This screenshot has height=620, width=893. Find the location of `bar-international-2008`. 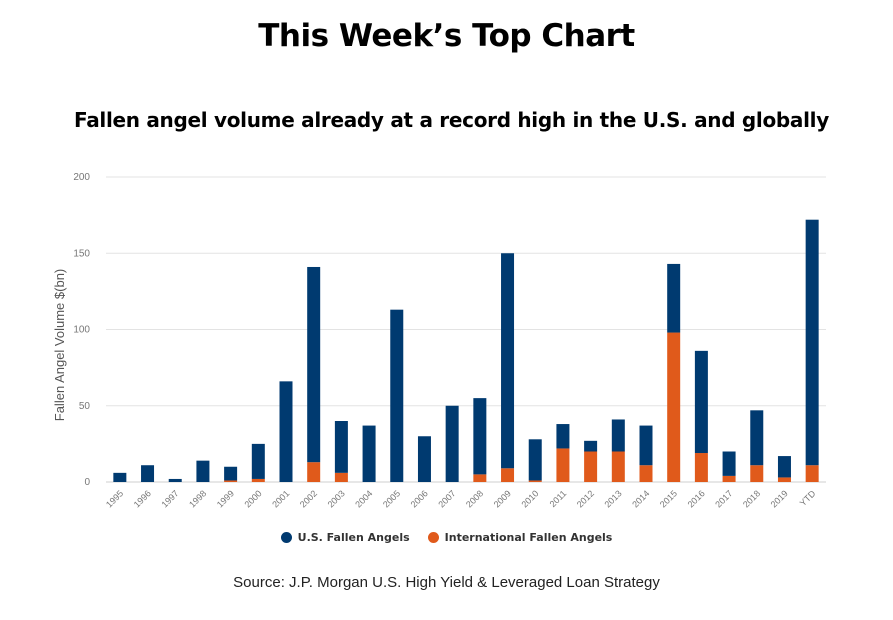

bar-international-2008 is located at coordinates (480, 478).